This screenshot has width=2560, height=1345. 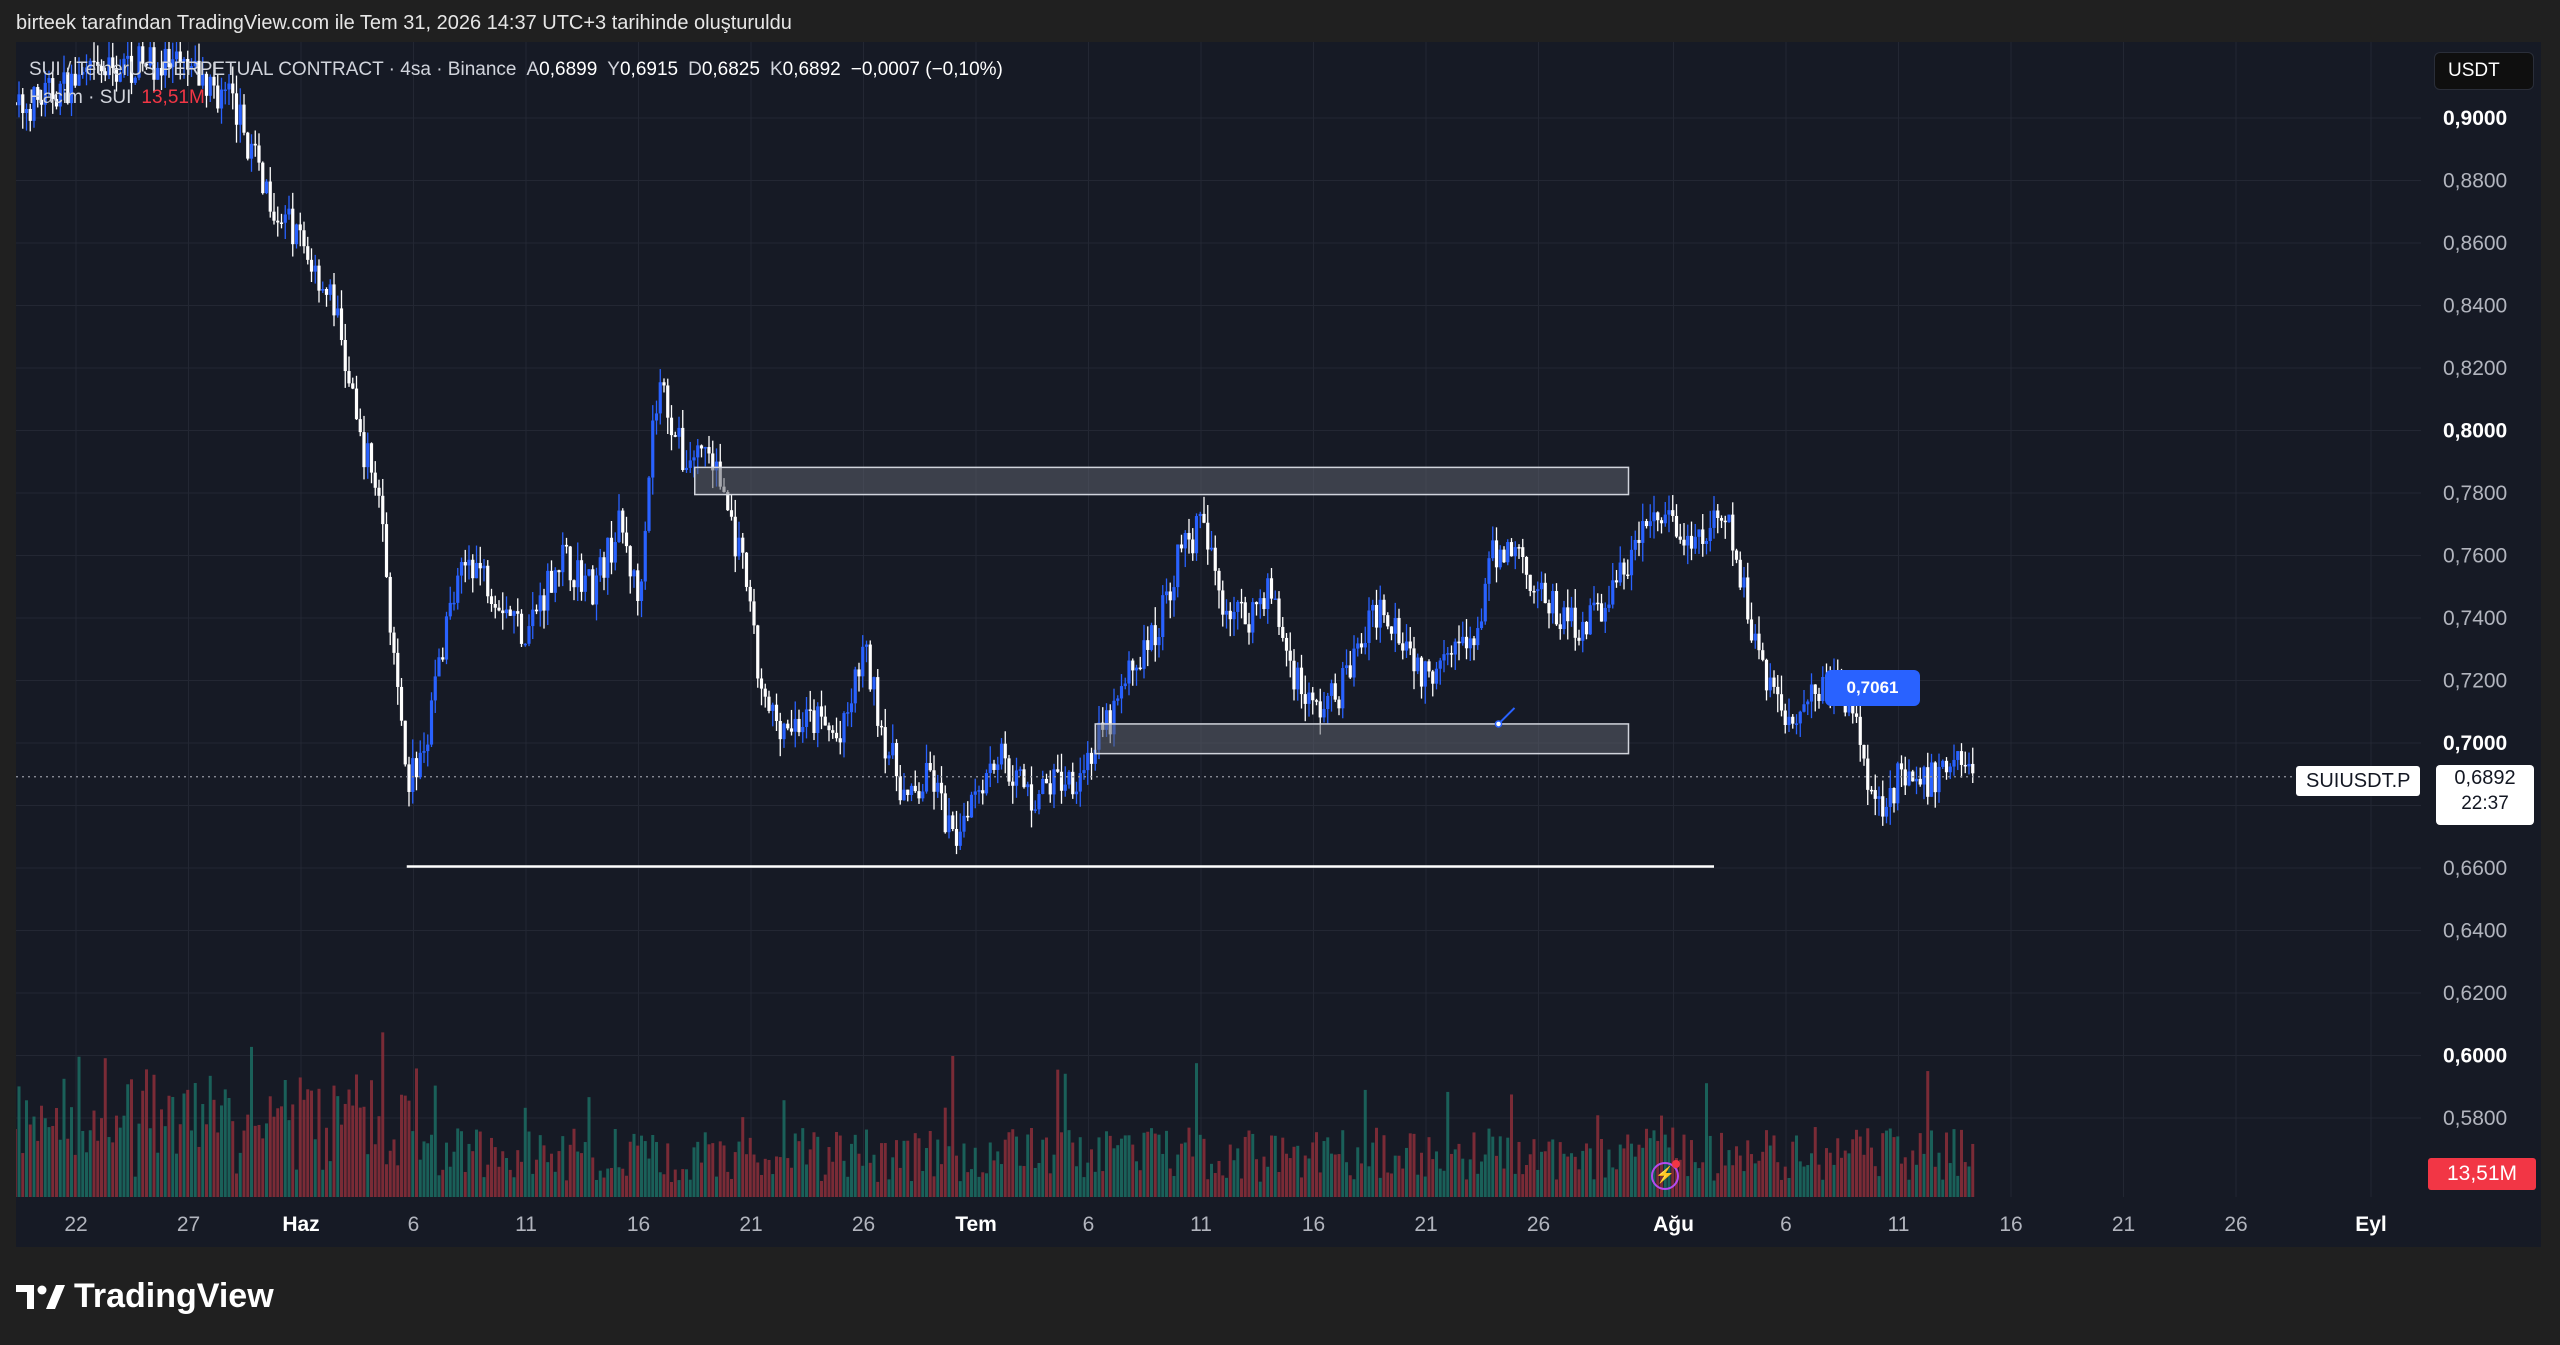 What do you see at coordinates (2475, 993) in the screenshot?
I see `price-axis-label: 0,6200` at bounding box center [2475, 993].